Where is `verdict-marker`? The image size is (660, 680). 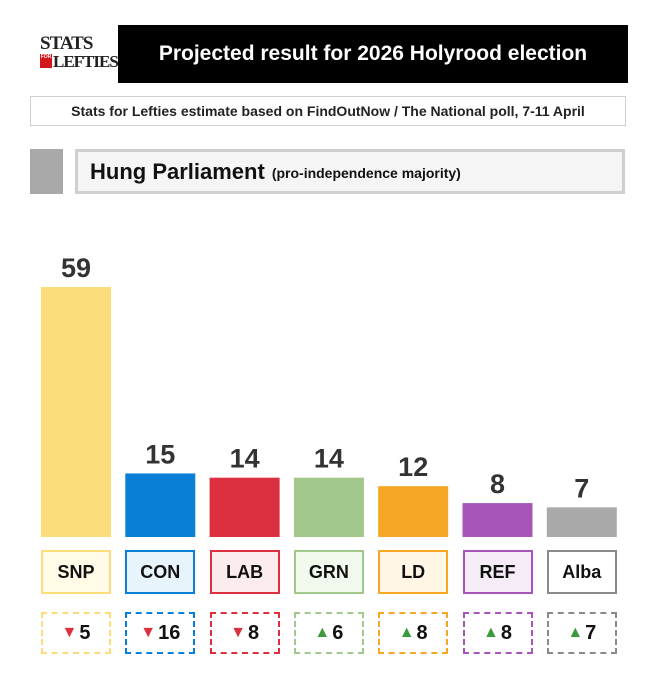 verdict-marker is located at coordinates (46, 171).